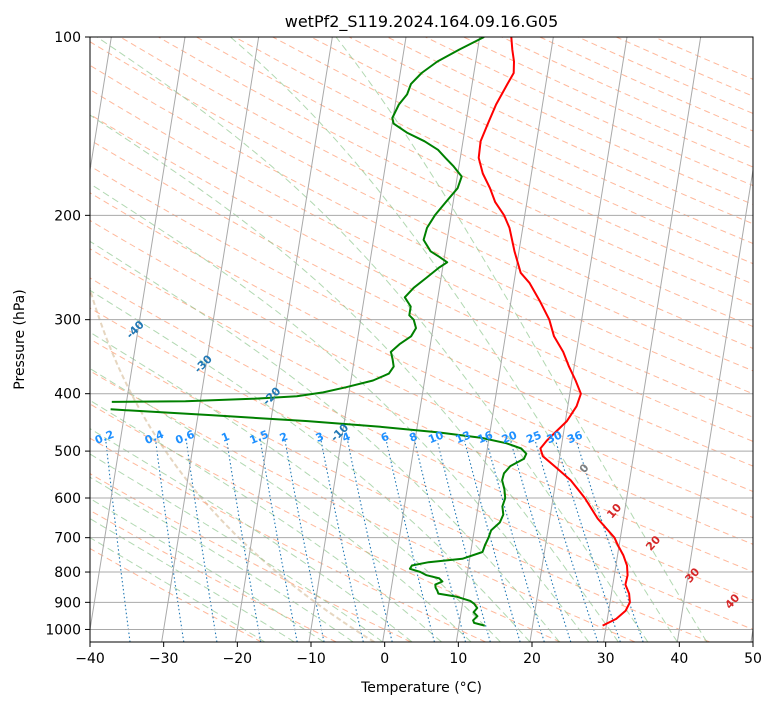 The height and width of the screenshot is (708, 775). Describe the element at coordinates (225, 437) in the screenshot. I see `mixing-ratio-label: 1` at that location.